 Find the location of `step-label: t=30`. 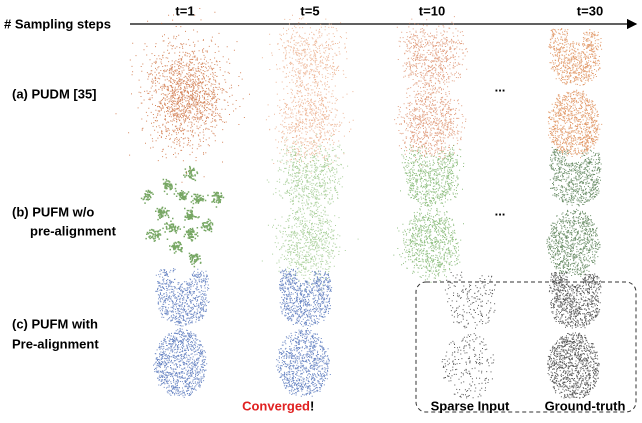

step-label: t=30 is located at coordinates (590, 10).